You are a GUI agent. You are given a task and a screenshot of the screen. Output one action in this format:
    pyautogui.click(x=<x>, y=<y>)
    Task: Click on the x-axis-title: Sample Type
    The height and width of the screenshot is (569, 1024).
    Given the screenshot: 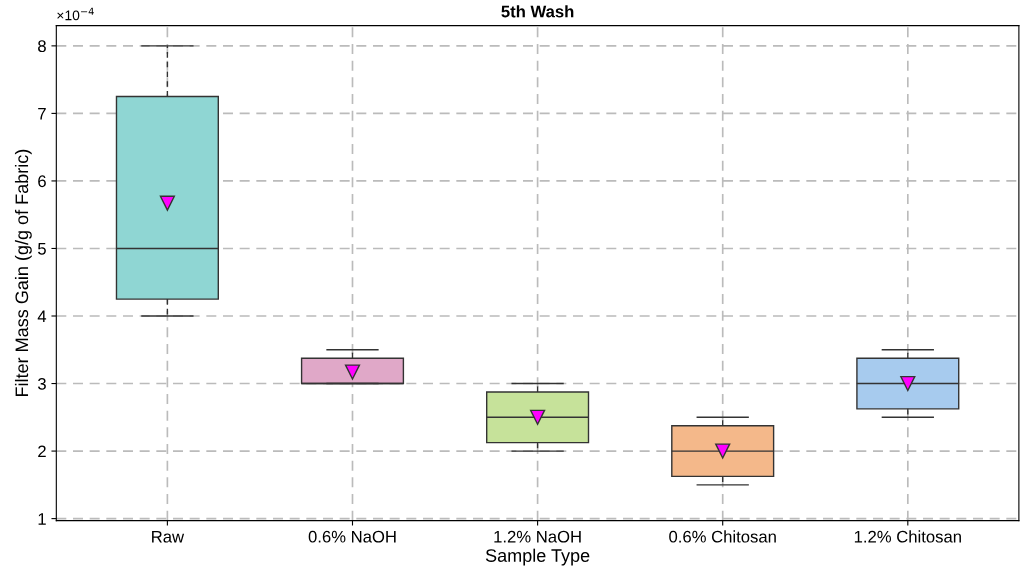 What is the action you would take?
    pyautogui.click(x=537, y=557)
    